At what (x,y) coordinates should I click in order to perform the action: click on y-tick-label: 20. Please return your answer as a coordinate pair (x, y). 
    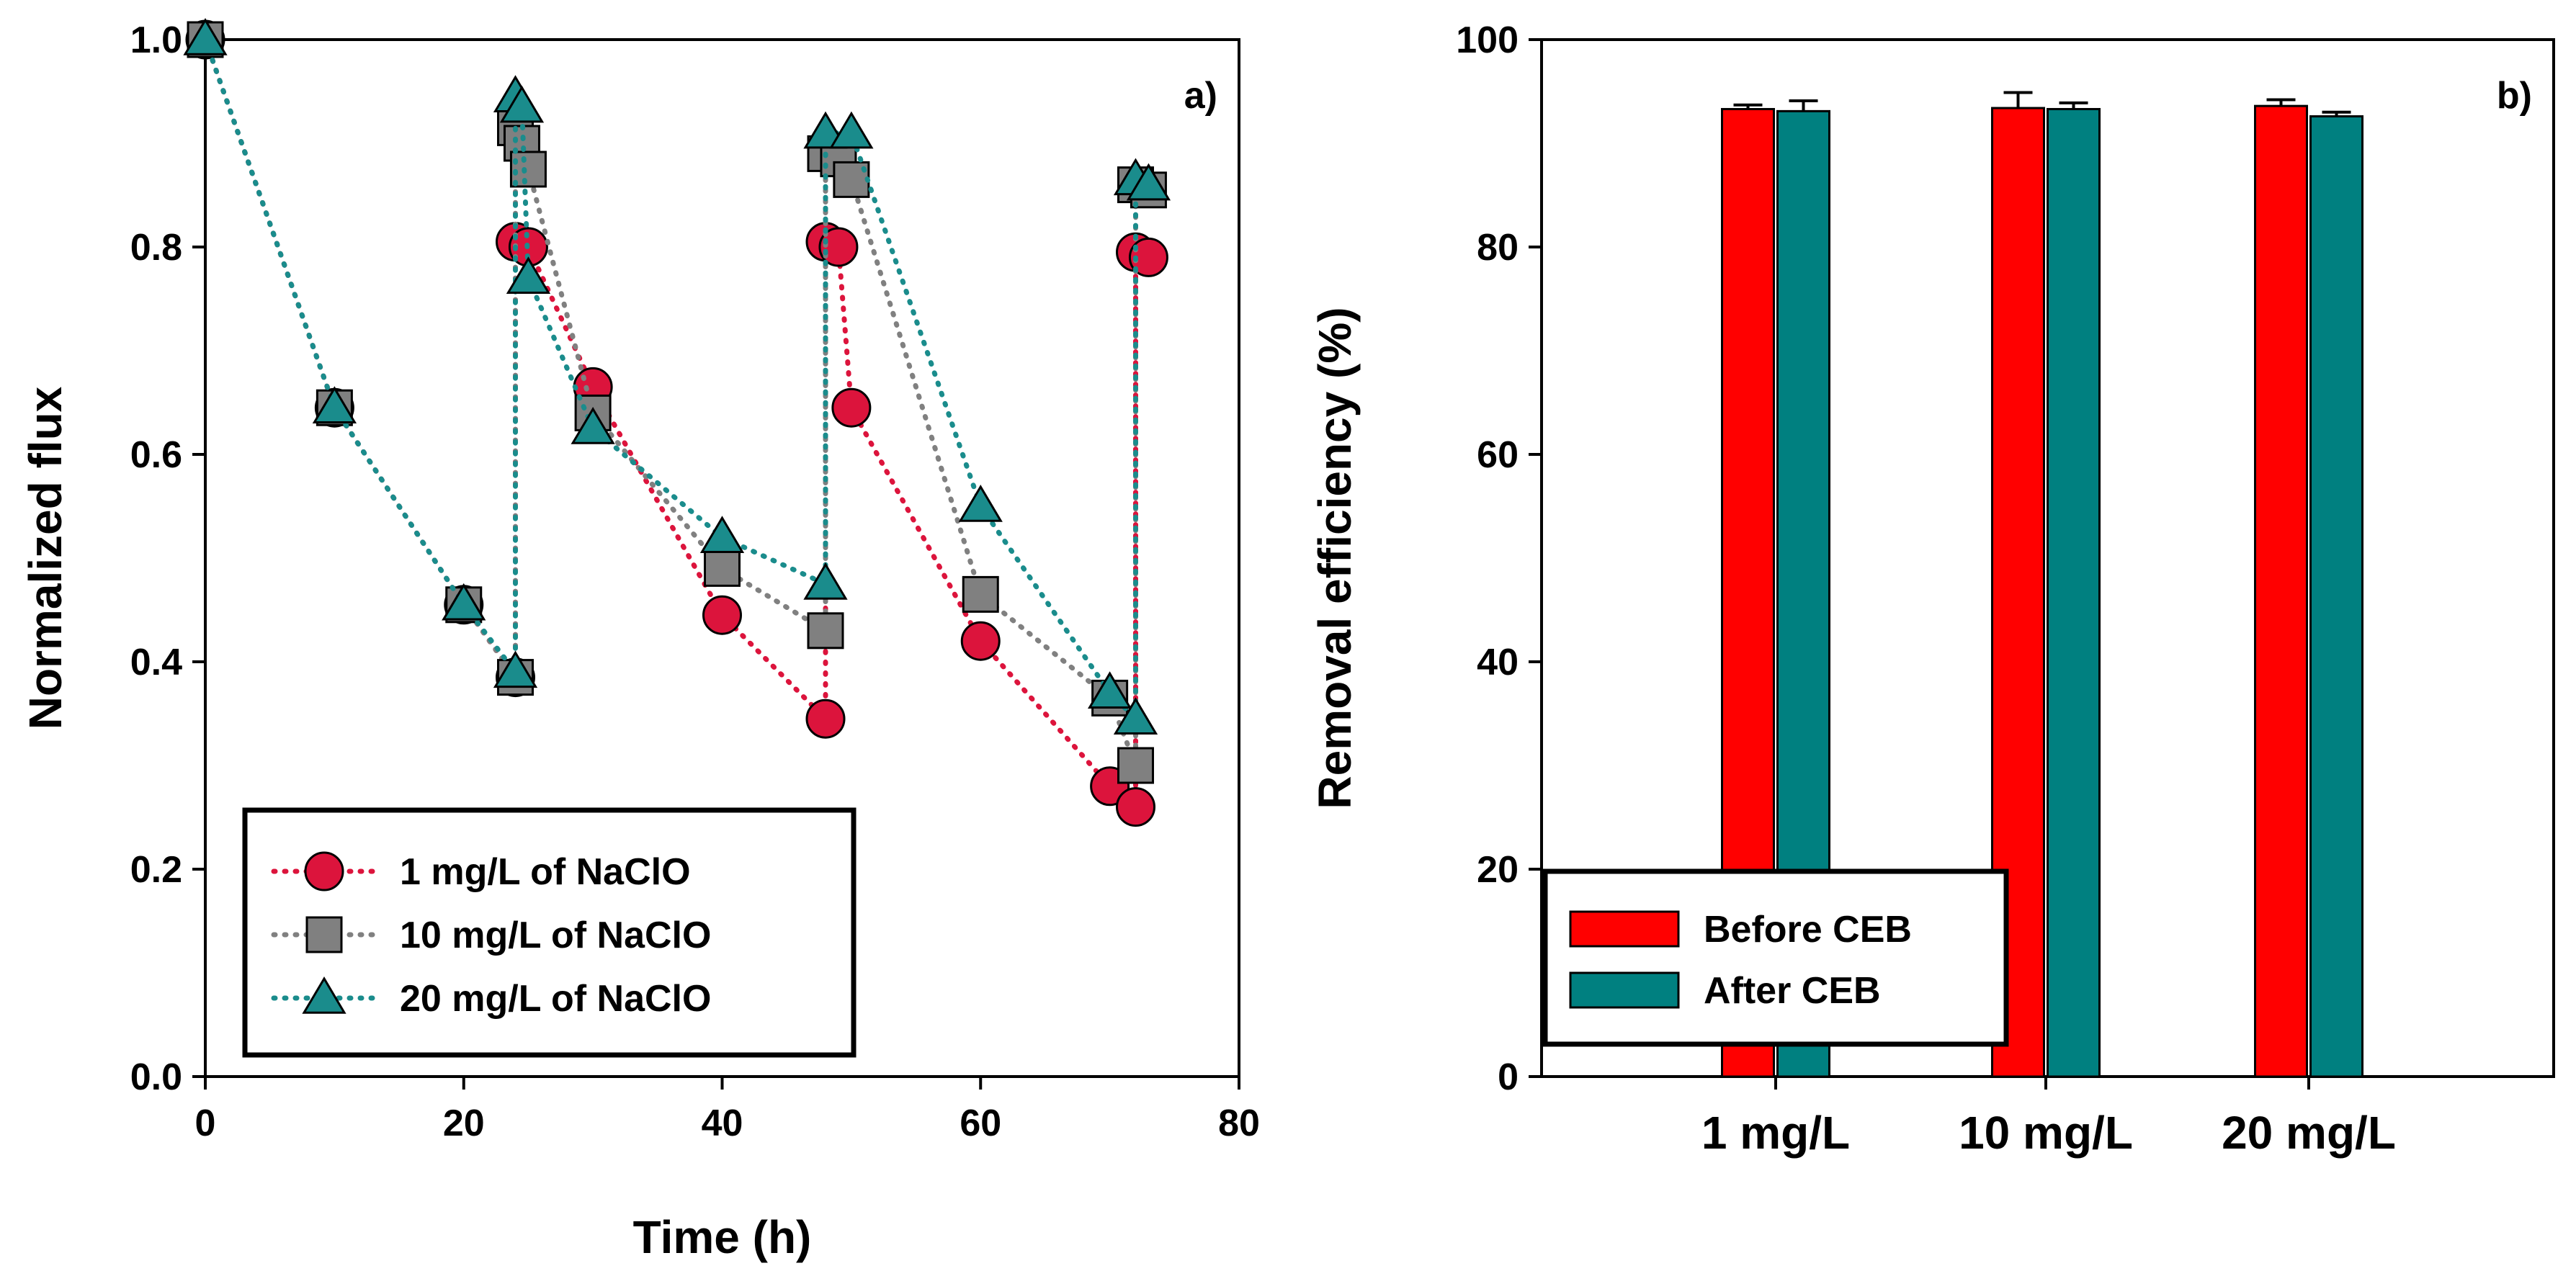
    Looking at the image, I should click on (1498, 870).